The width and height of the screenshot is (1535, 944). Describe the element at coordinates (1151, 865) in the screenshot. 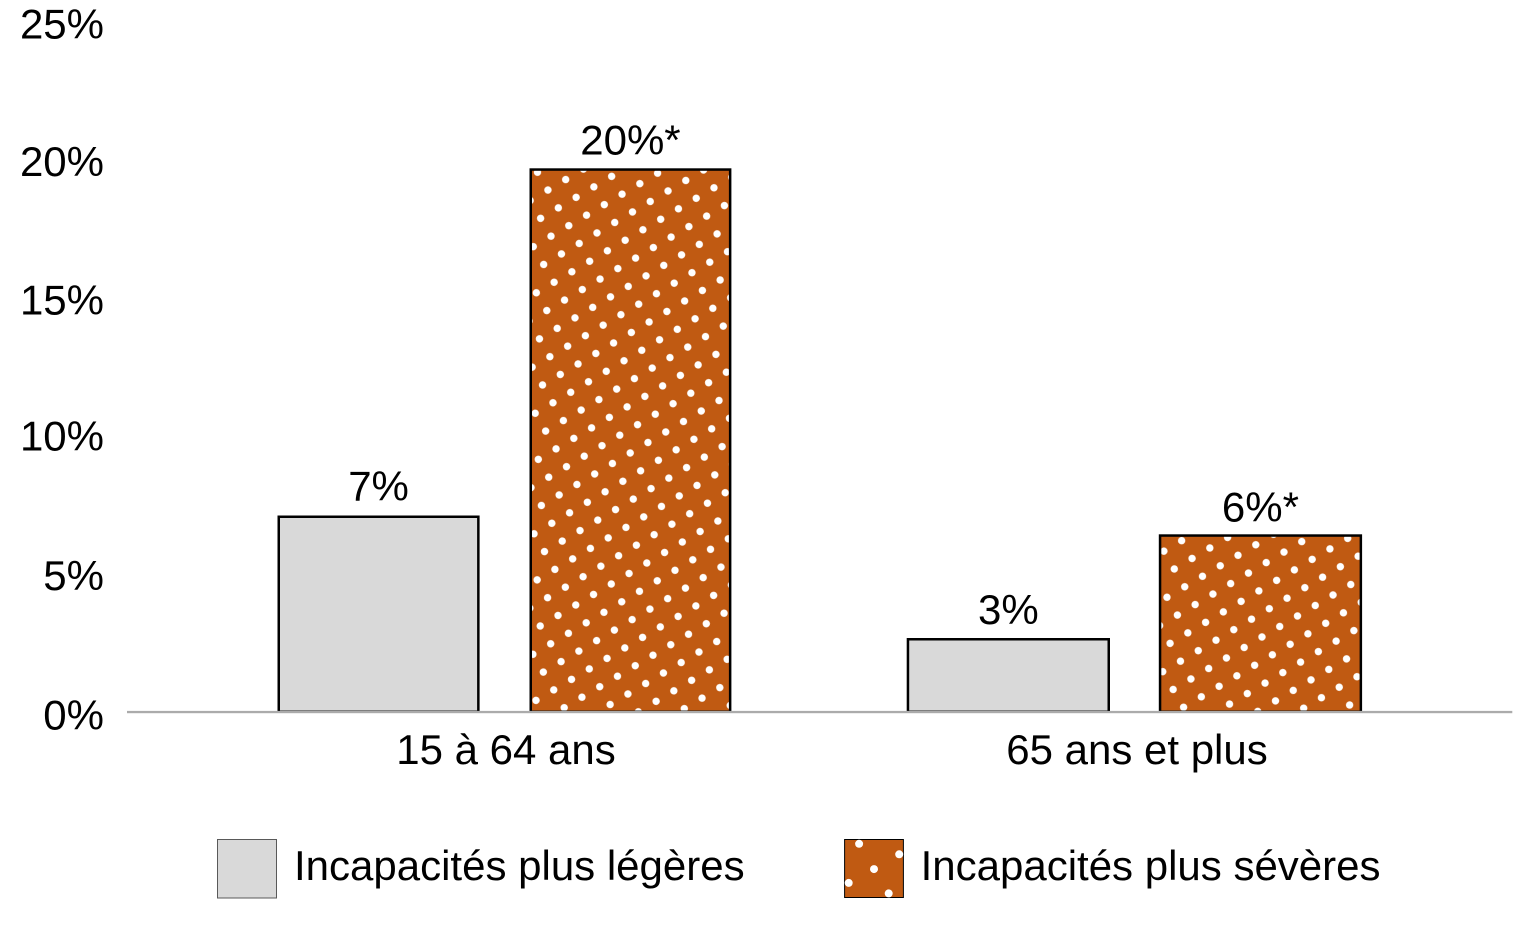

I see `svg-text: Incapacités plus sévères` at that location.